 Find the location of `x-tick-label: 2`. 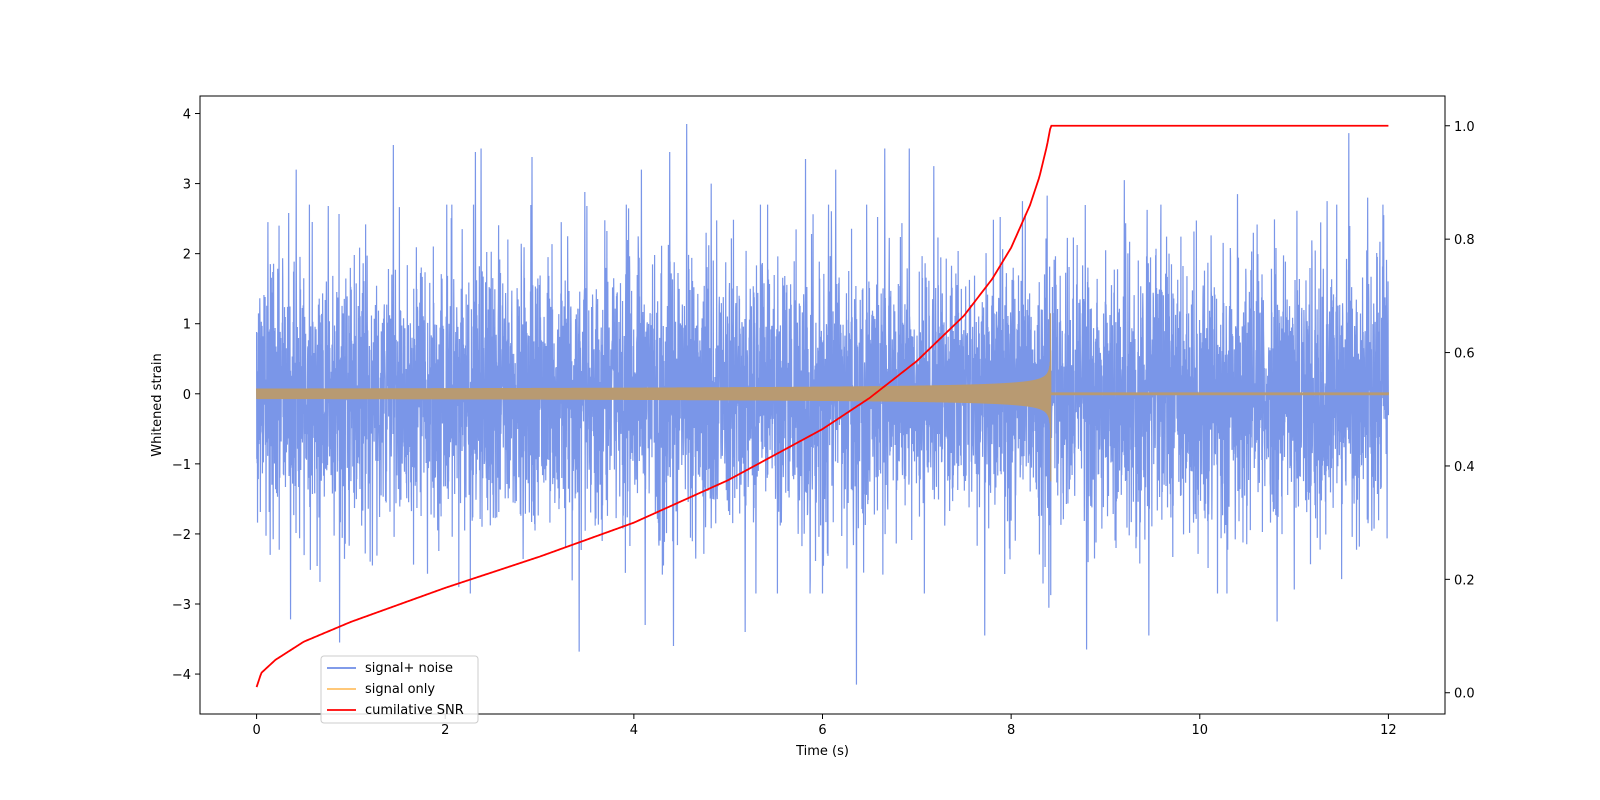

x-tick-label: 2 is located at coordinates (445, 730).